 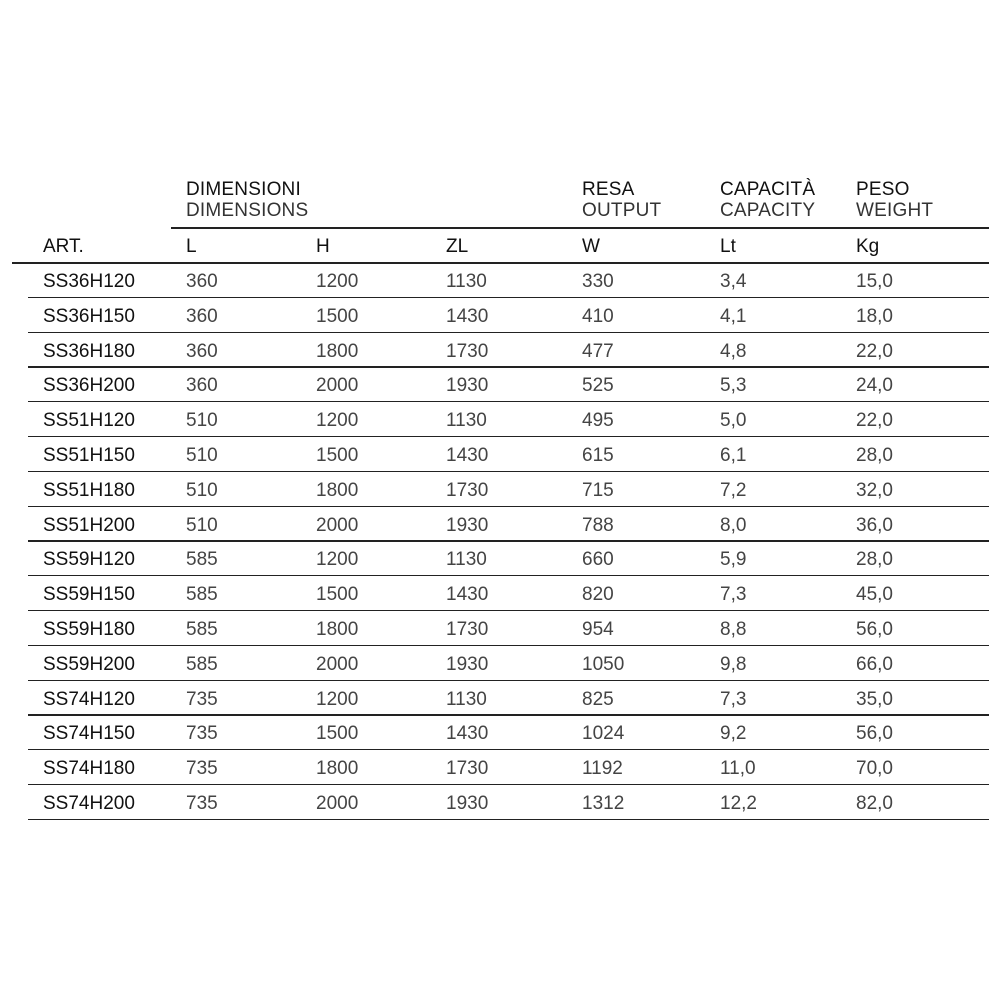 I want to click on cell-h: 1200, so click(x=337, y=699).